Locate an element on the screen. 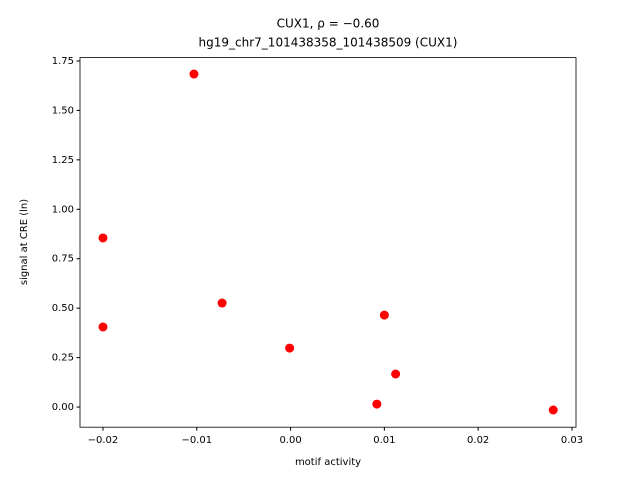 The height and width of the screenshot is (484, 640). x-tick-label: 0.03 is located at coordinates (572, 440).